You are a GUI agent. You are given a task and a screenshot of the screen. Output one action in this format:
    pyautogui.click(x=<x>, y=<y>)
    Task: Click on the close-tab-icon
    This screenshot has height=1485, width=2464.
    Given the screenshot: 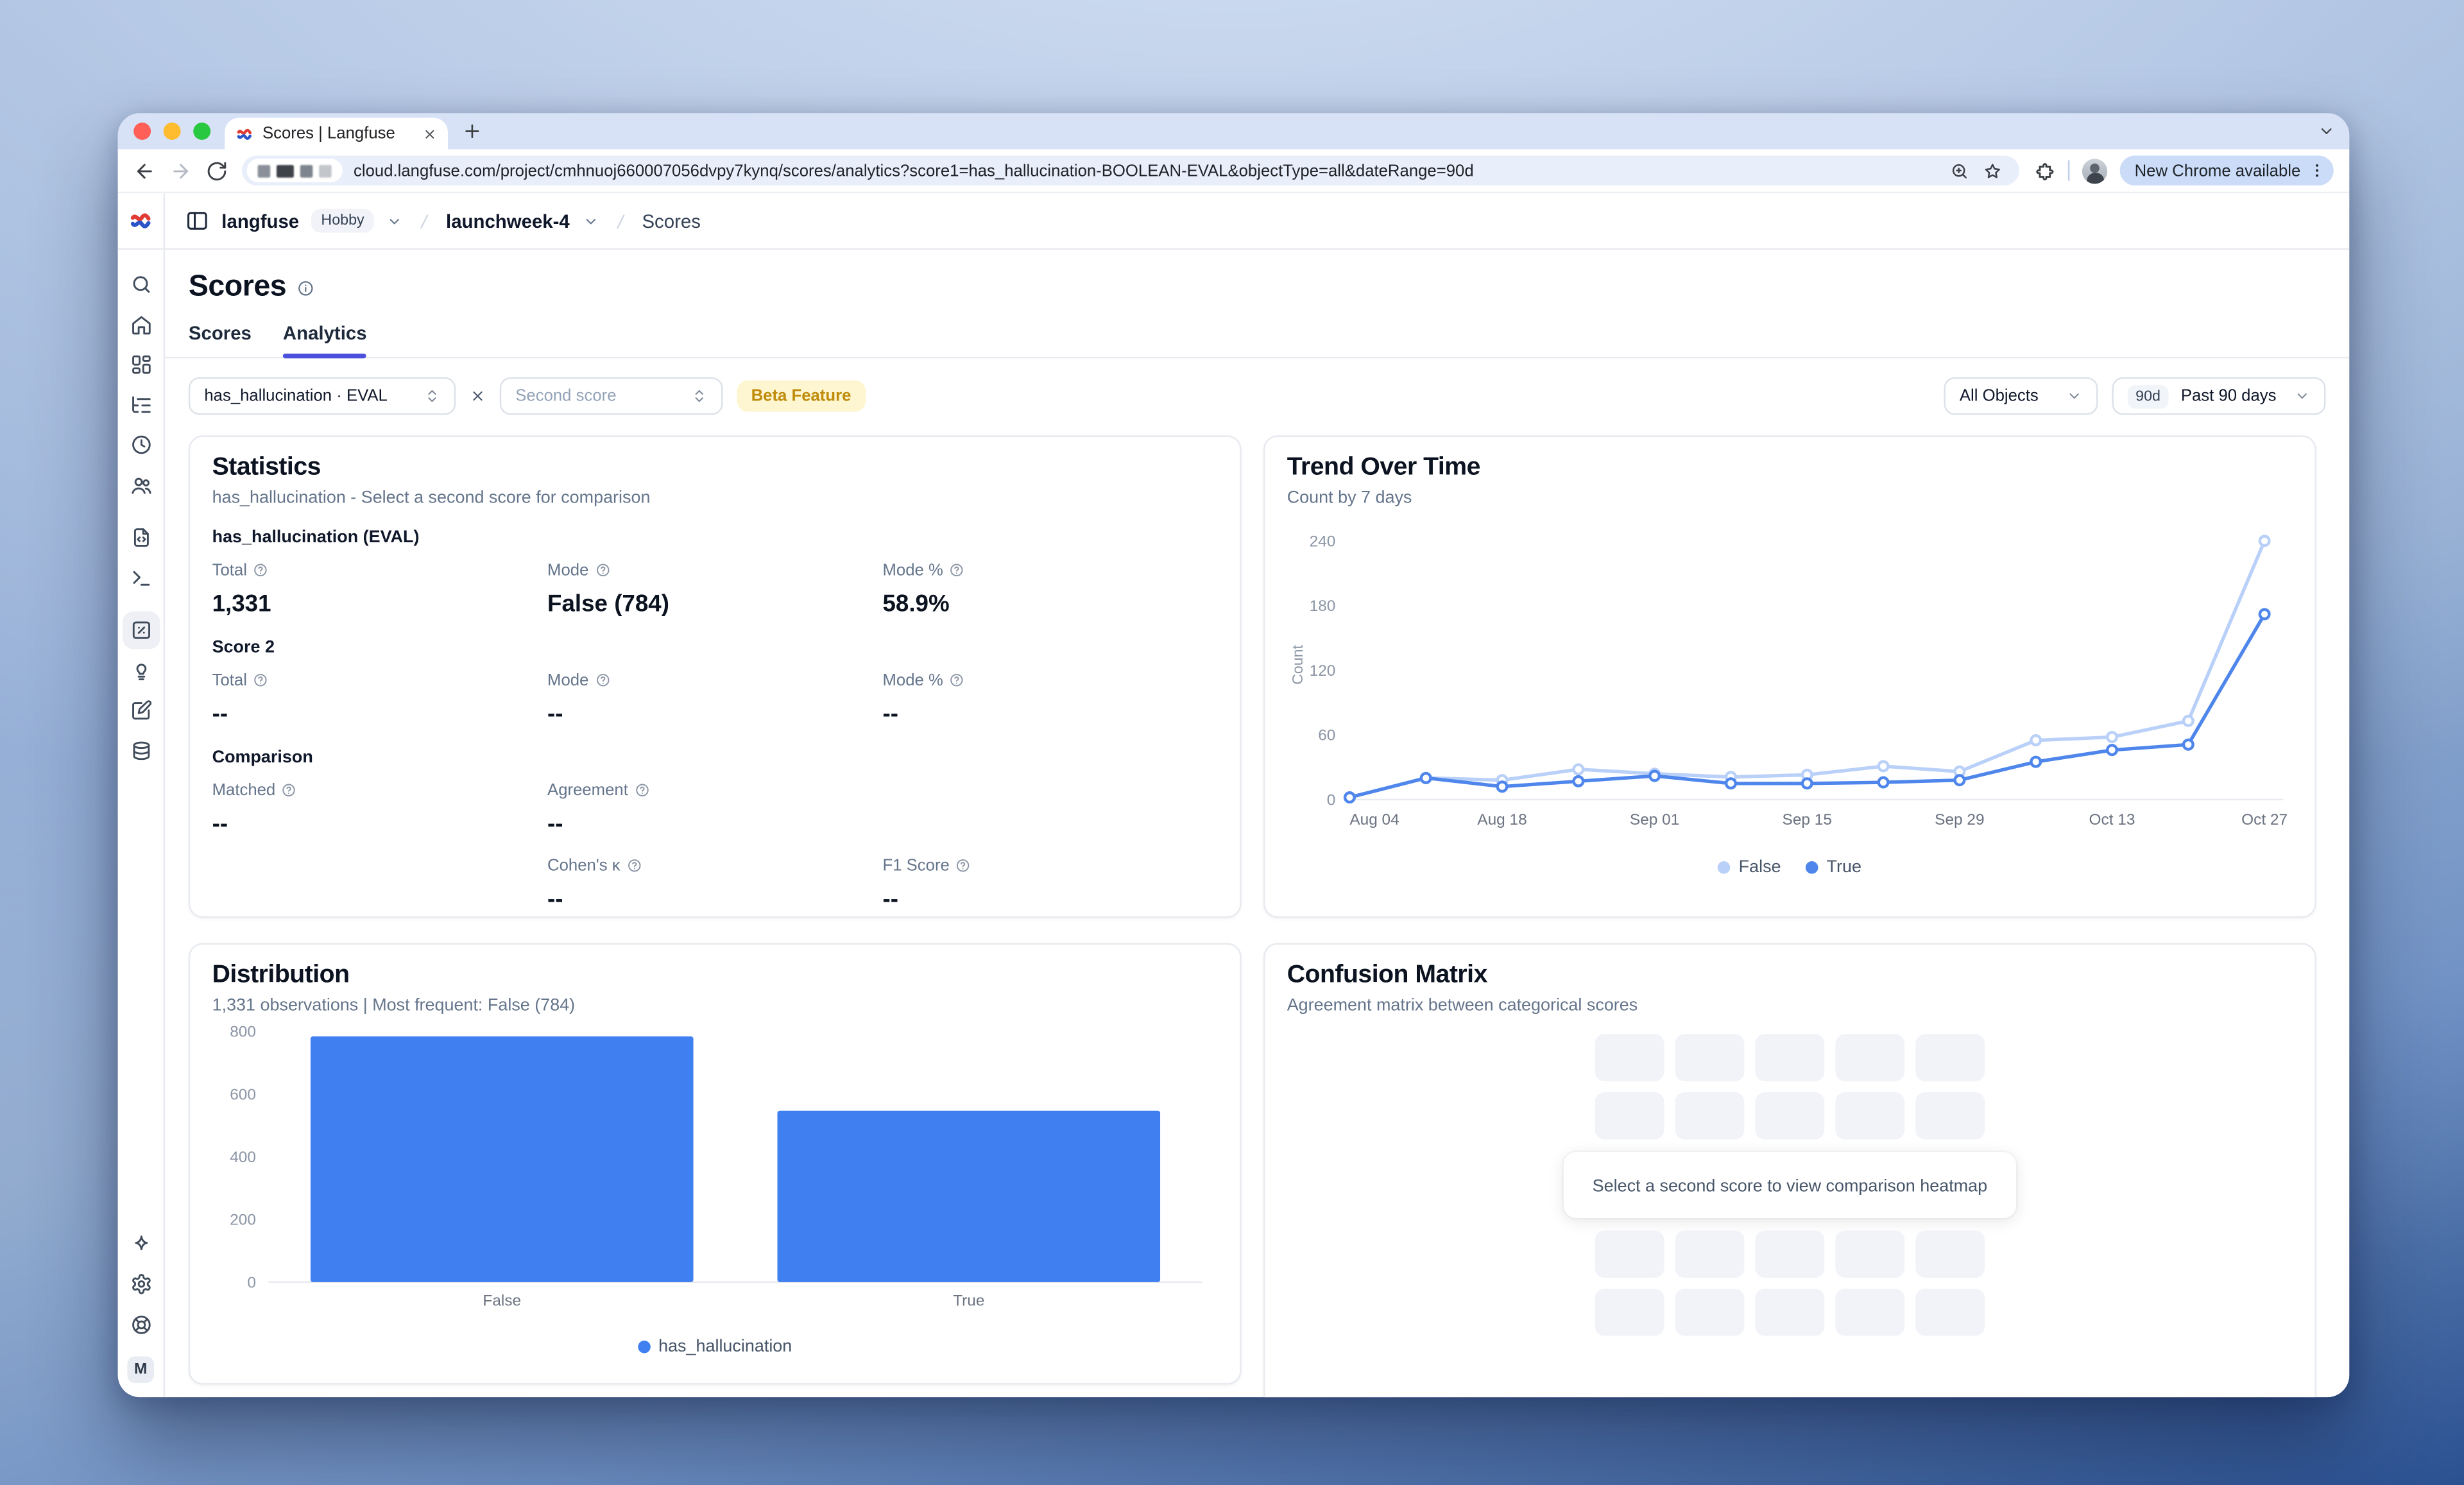 What is the action you would take?
    pyautogui.click(x=430, y=133)
    